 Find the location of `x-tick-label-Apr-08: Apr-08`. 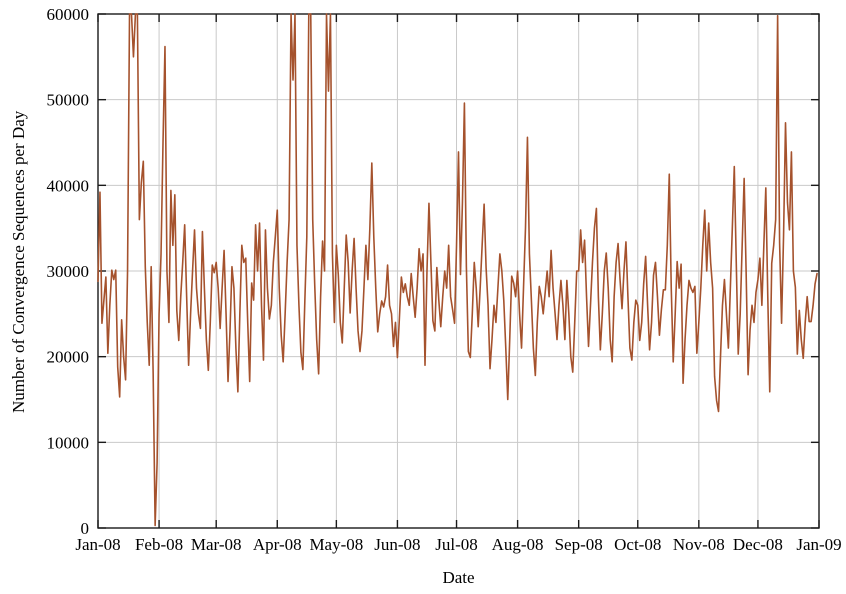

x-tick-label-Apr-08: Apr-08 is located at coordinates (277, 544).